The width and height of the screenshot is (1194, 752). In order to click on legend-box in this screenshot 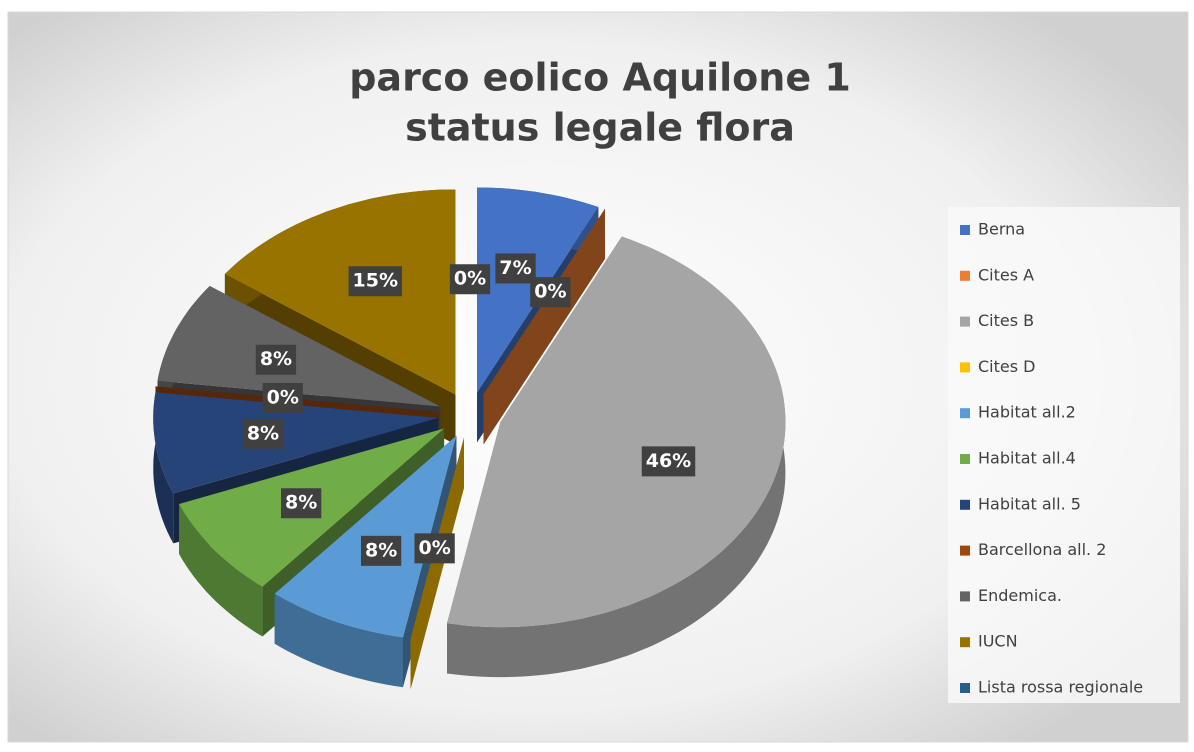, I will do `click(1064, 455)`.